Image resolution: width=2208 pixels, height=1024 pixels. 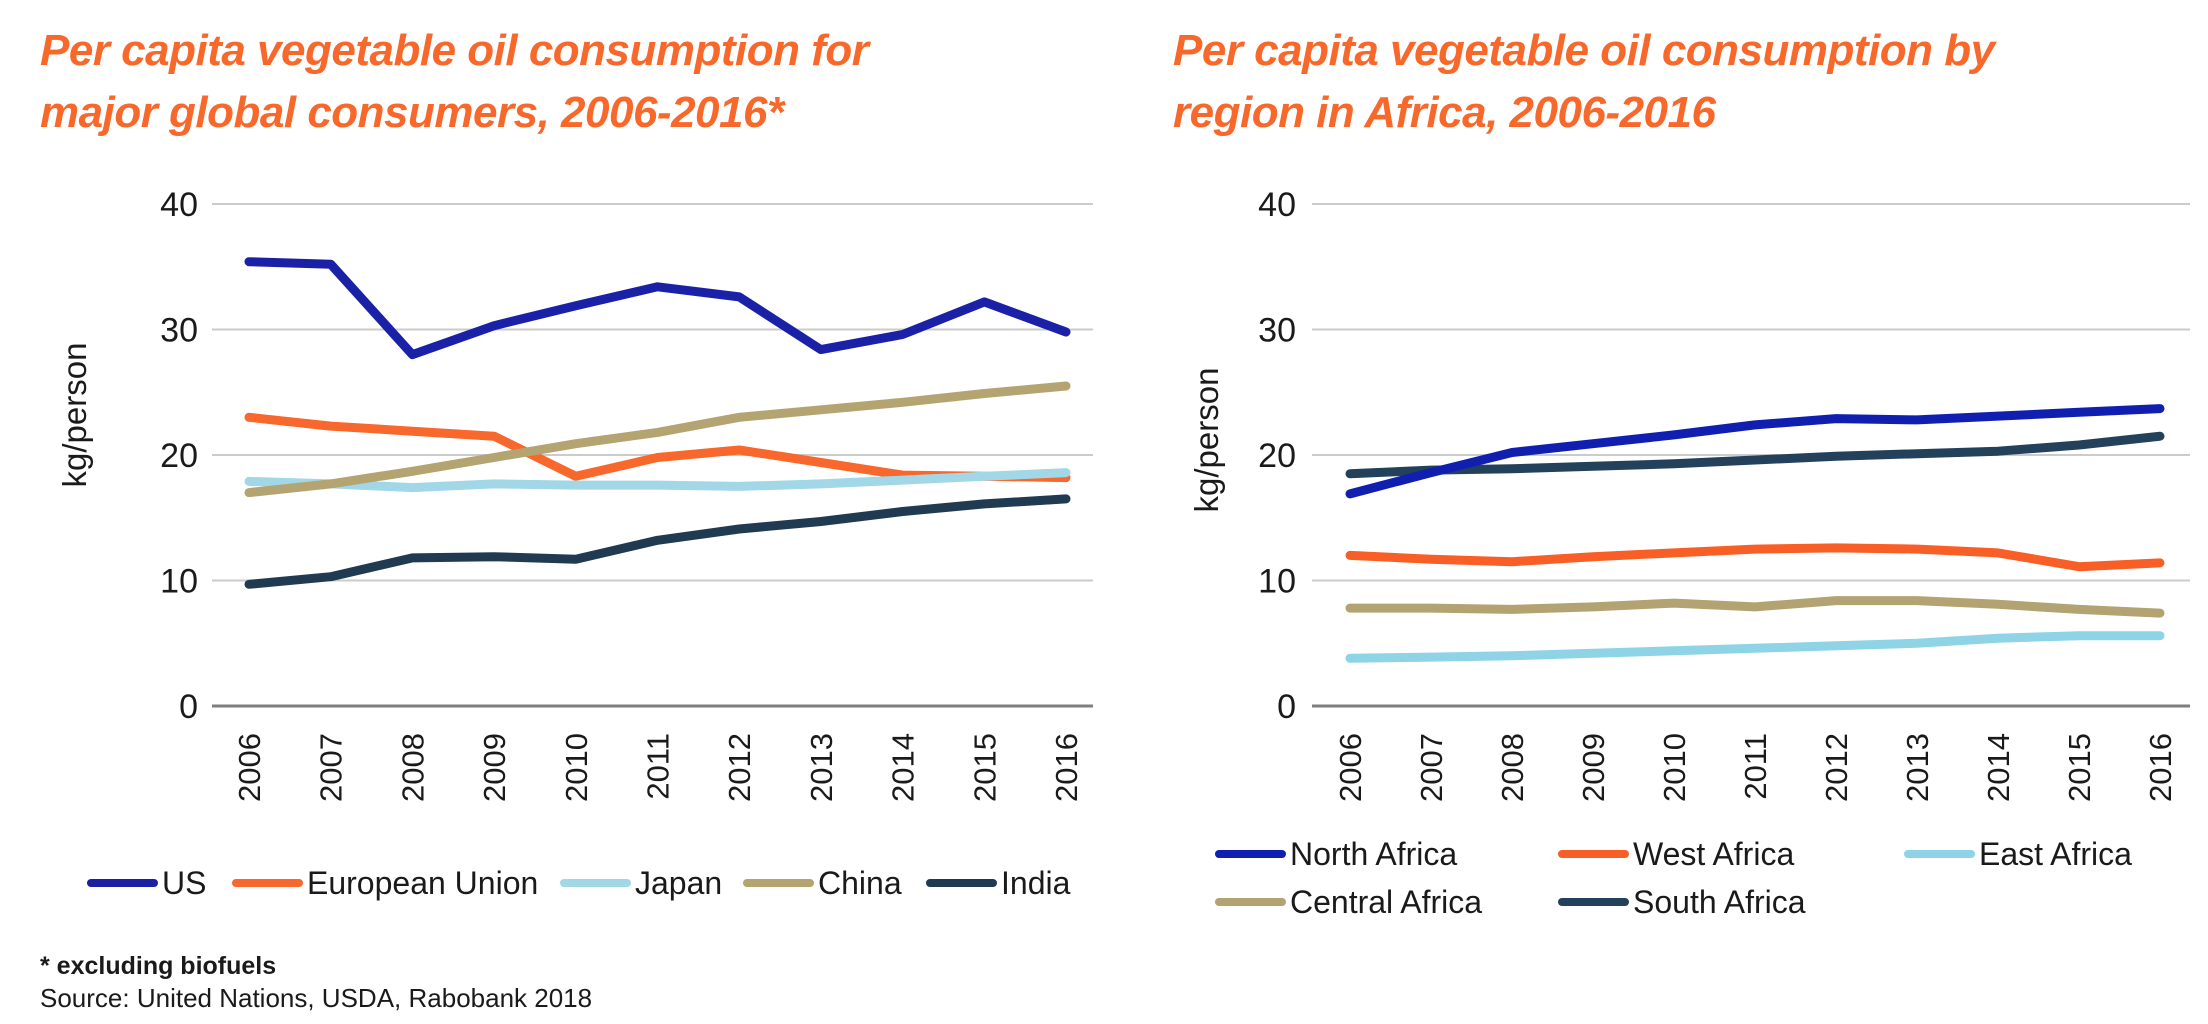 I want to click on legend-item-north-africa: North Africa, so click(x=1336, y=853).